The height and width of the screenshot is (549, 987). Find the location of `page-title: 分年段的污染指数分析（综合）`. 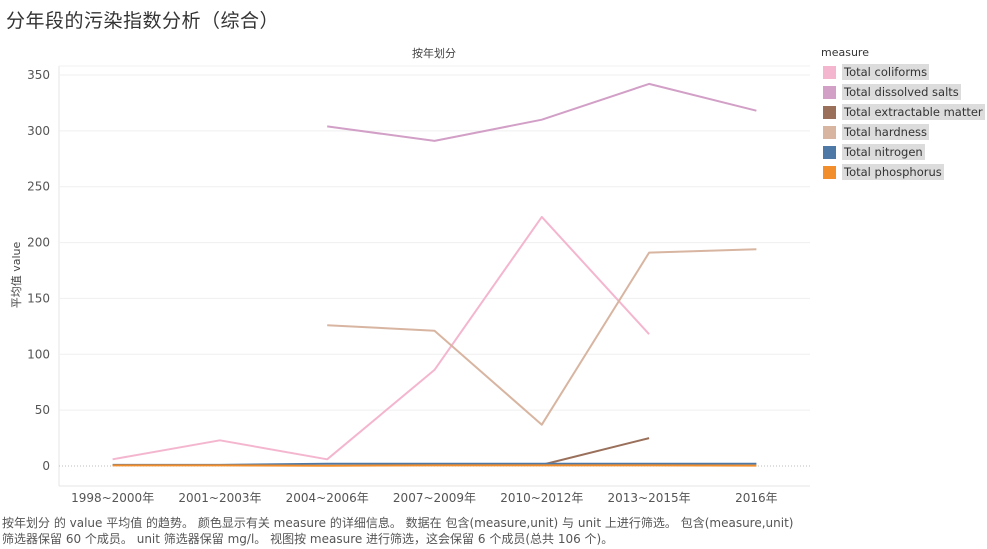

page-title: 分年段的污染指数分析（综合） is located at coordinates (143, 21).